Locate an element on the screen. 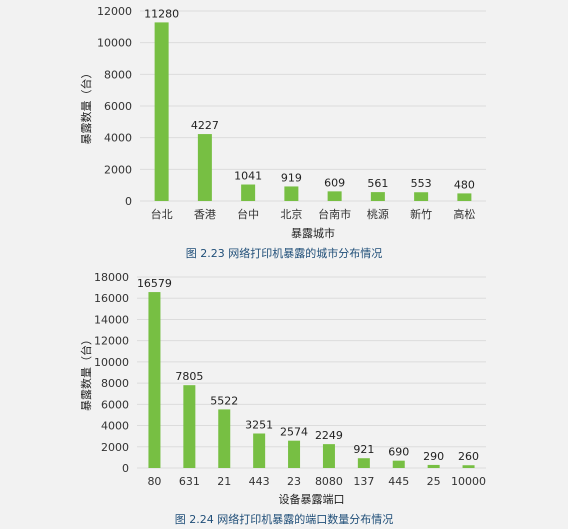 The width and height of the screenshot is (568, 529). x-category-label: 新竹 is located at coordinates (421, 214).